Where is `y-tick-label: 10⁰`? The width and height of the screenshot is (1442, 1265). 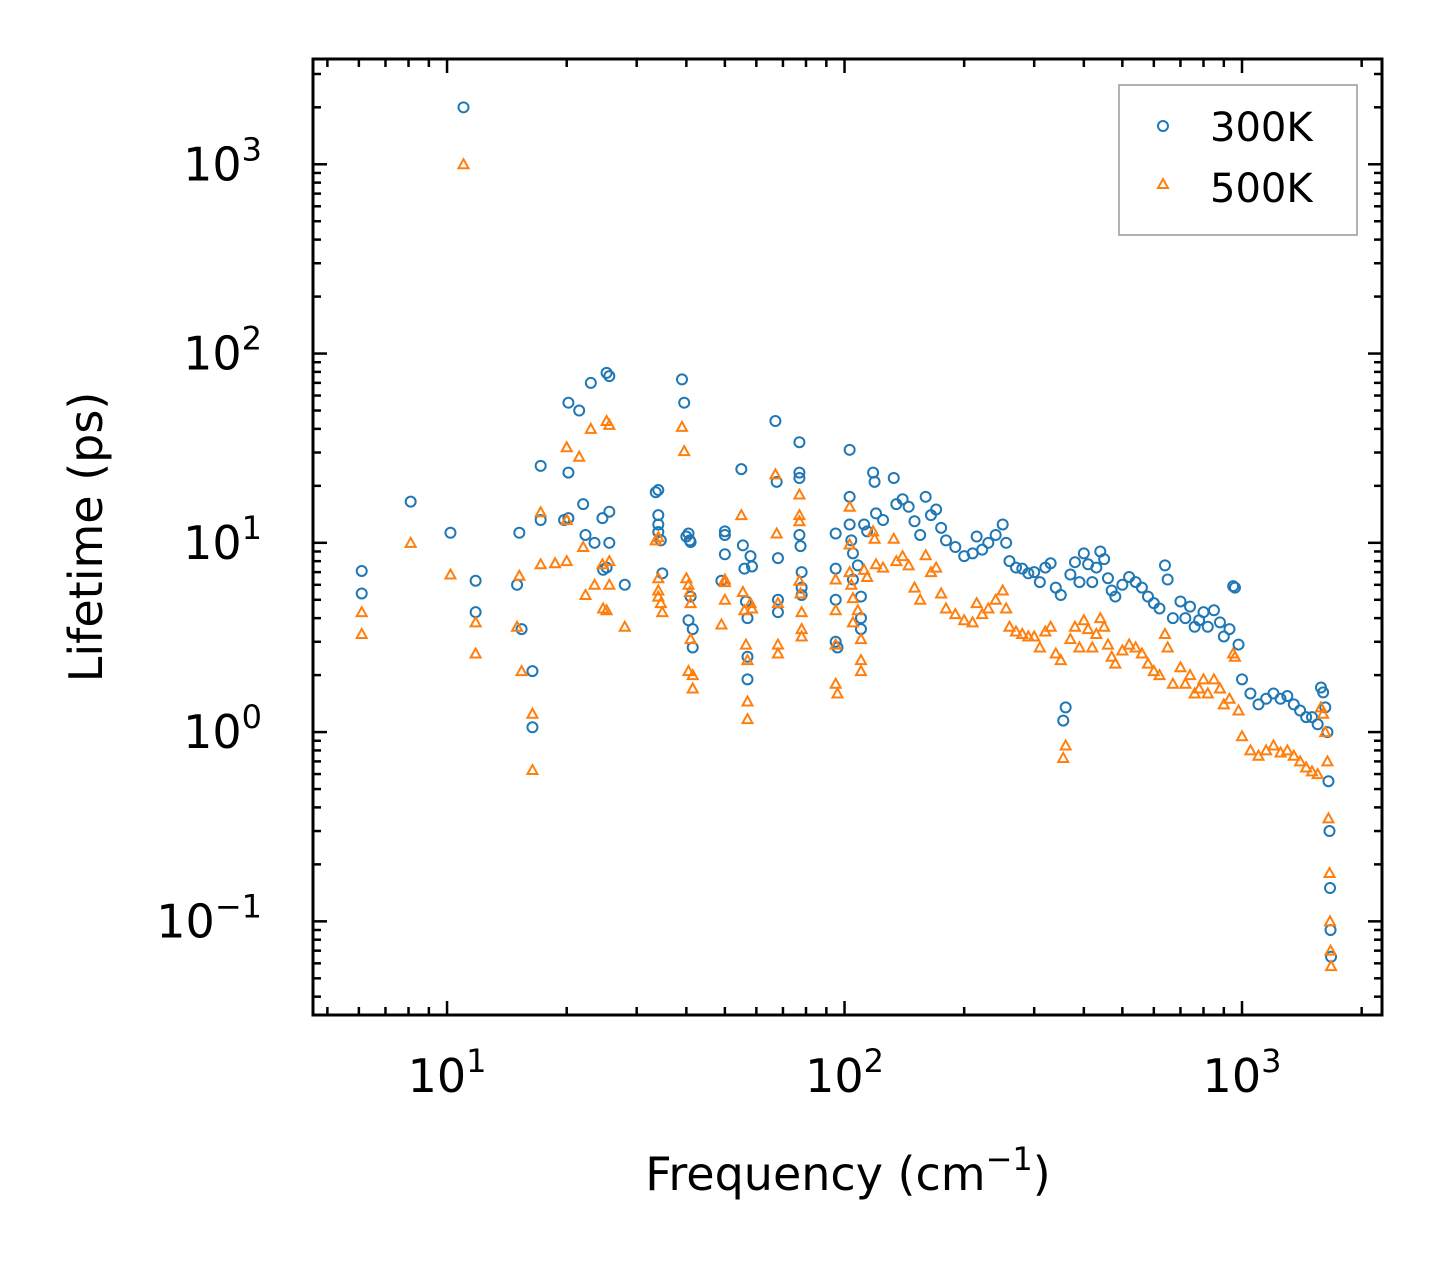
y-tick-label: 10⁰ is located at coordinates (222, 728).